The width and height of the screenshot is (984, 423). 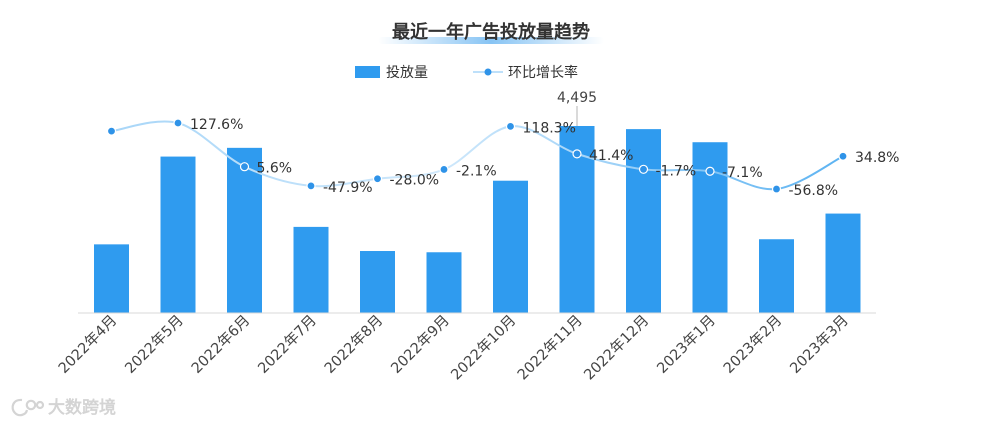 What do you see at coordinates (82, 407) in the screenshot?
I see `watermark-text: 大数跨境` at bounding box center [82, 407].